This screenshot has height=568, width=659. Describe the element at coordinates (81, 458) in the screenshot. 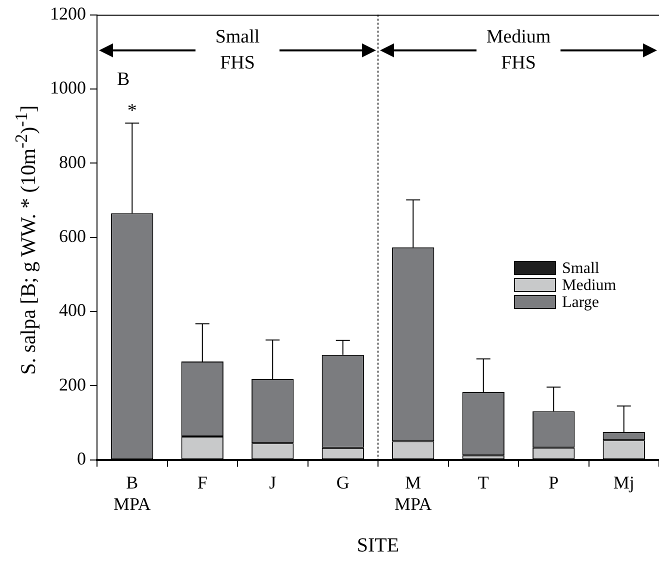

I see `y-tick-label: 0` at that location.